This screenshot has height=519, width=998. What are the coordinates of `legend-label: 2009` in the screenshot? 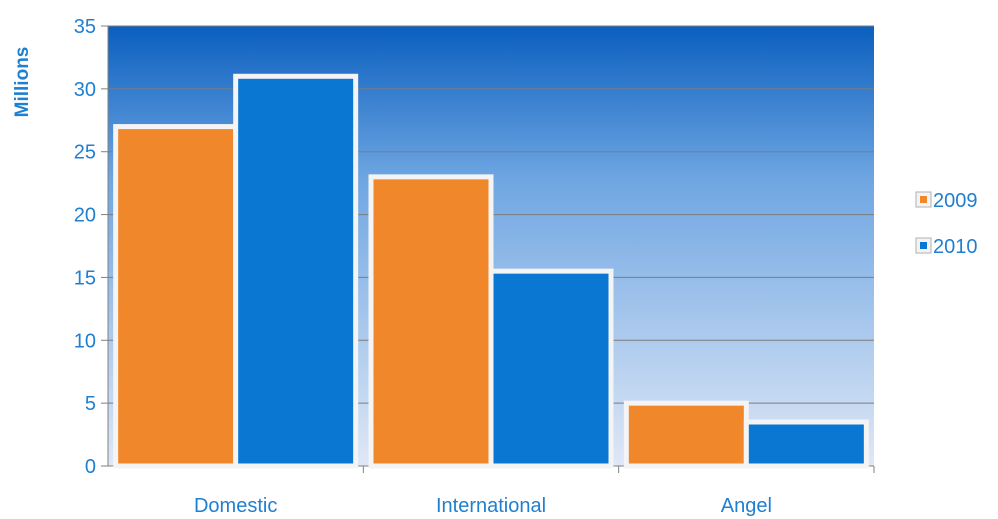 It's located at (955, 201).